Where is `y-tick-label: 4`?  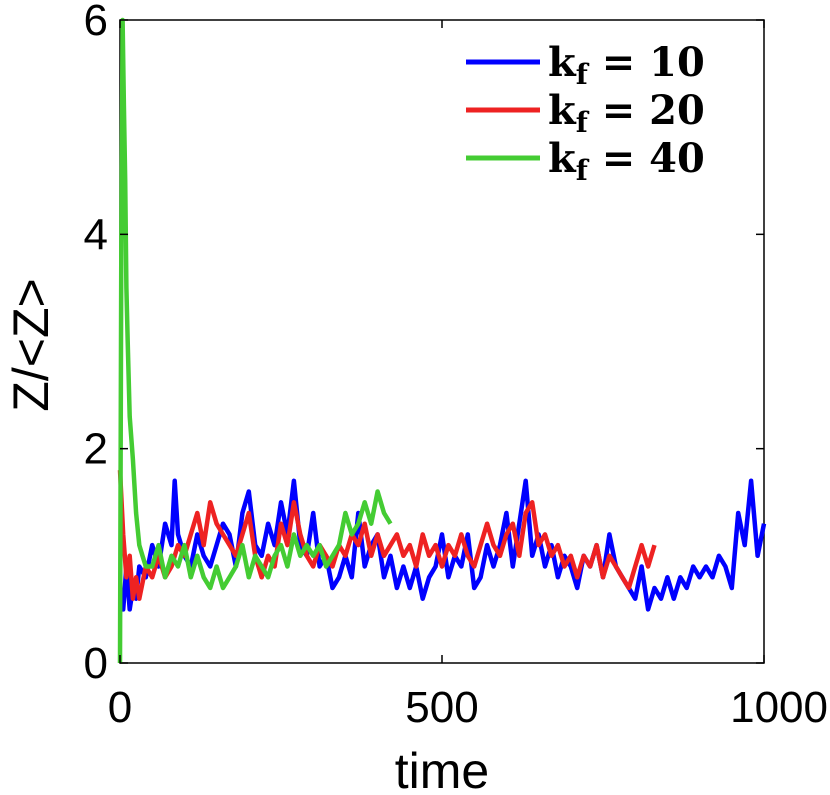
y-tick-label: 4 is located at coordinates (96, 234).